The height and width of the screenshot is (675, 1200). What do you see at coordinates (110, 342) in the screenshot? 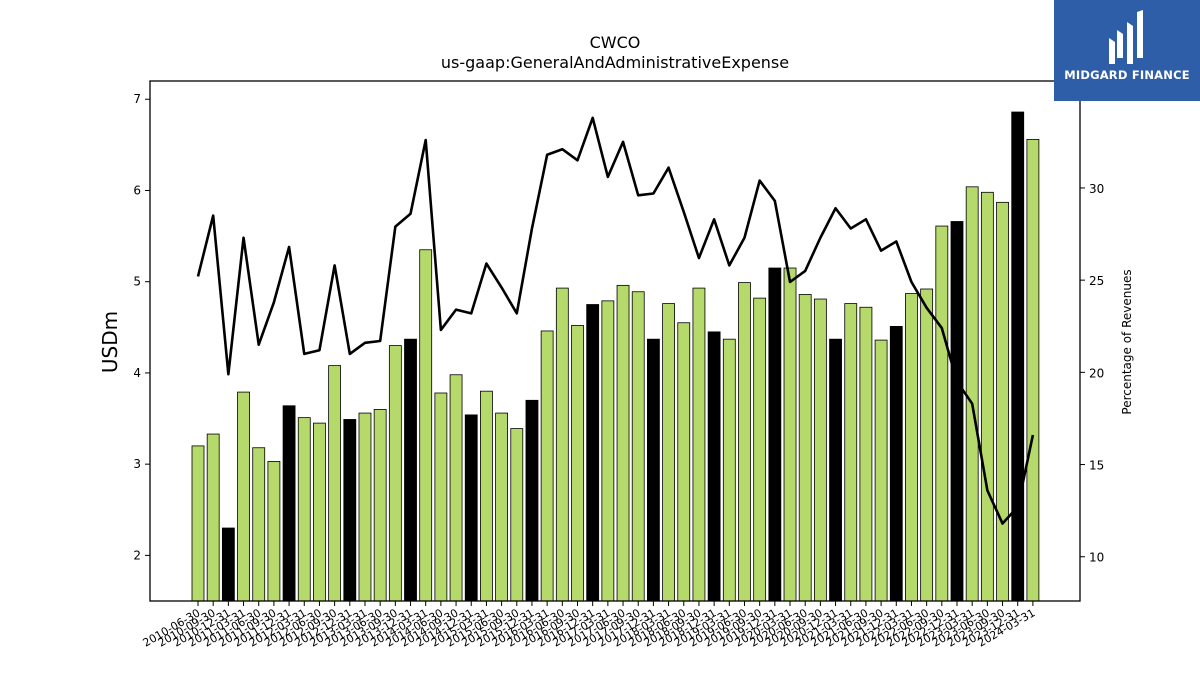
I see `y-axis-label: USDm` at bounding box center [110, 342].